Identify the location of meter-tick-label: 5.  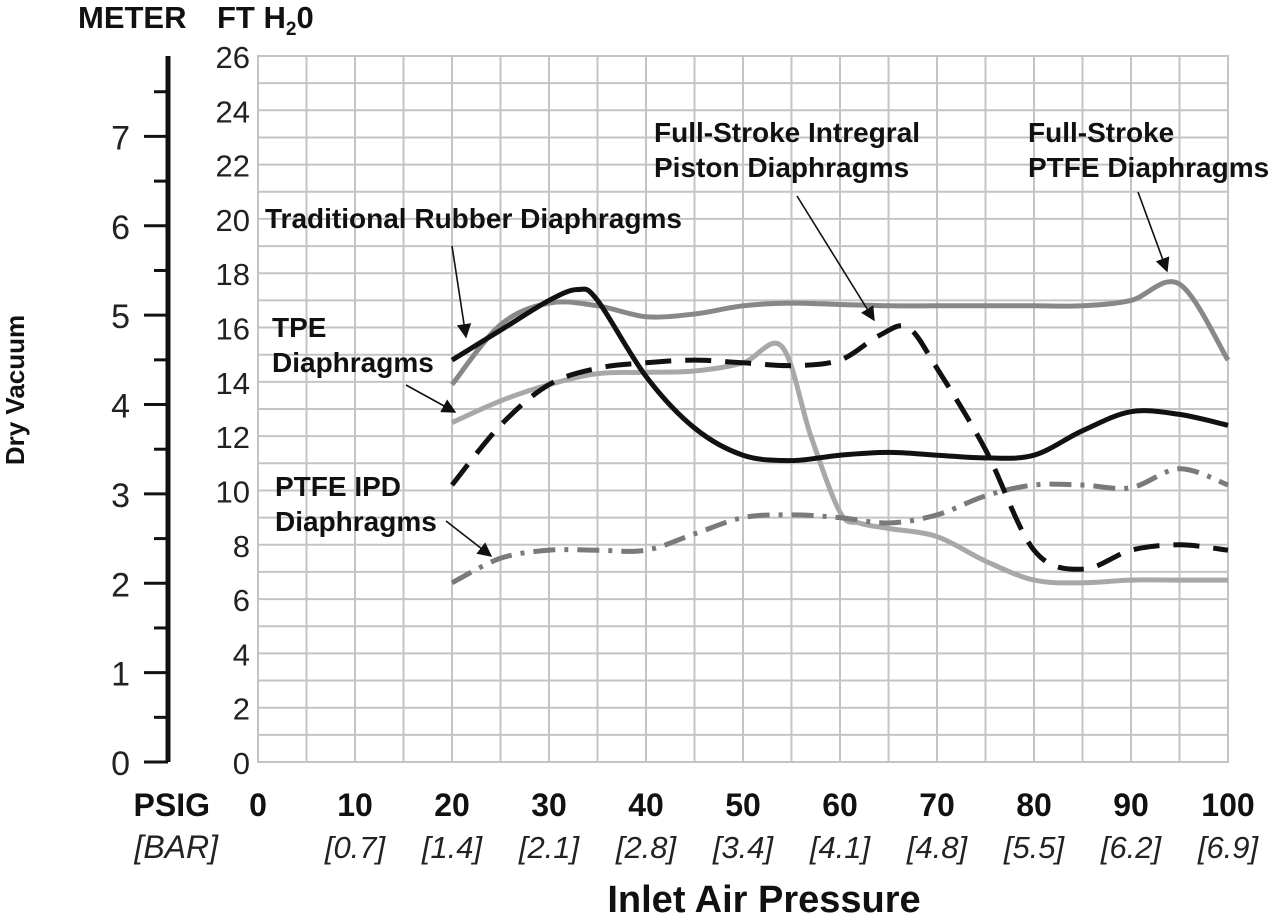
(120, 317).